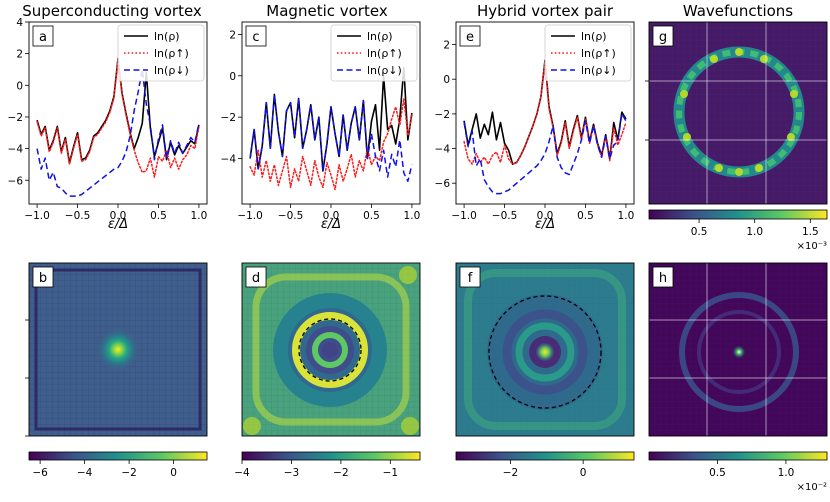 The width and height of the screenshot is (830, 502). What do you see at coordinates (510, 473) in the screenshot?
I see `colorbar-tick-label-f: −2` at bounding box center [510, 473].